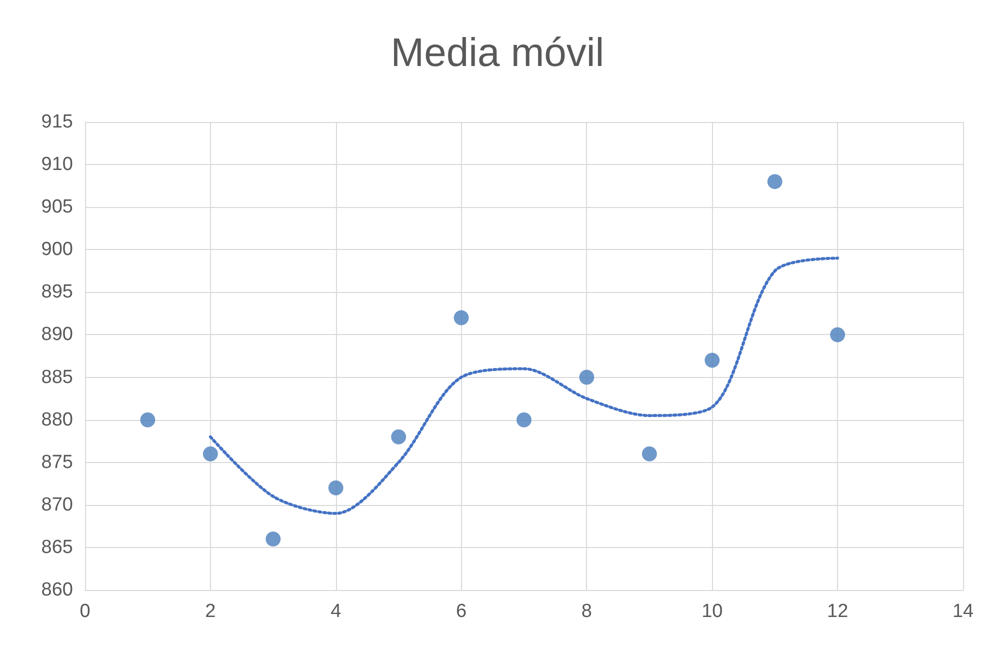 Image resolution: width=995 pixels, height=646 pixels. What do you see at coordinates (57, 292) in the screenshot?
I see `y-tick-label: 895` at bounding box center [57, 292].